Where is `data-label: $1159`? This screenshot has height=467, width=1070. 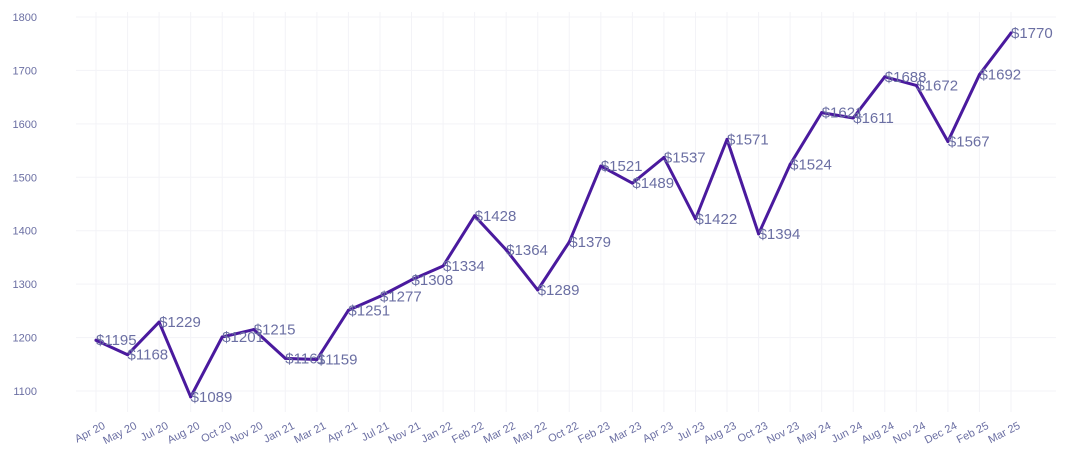
data-label: $1159 is located at coordinates (337, 359).